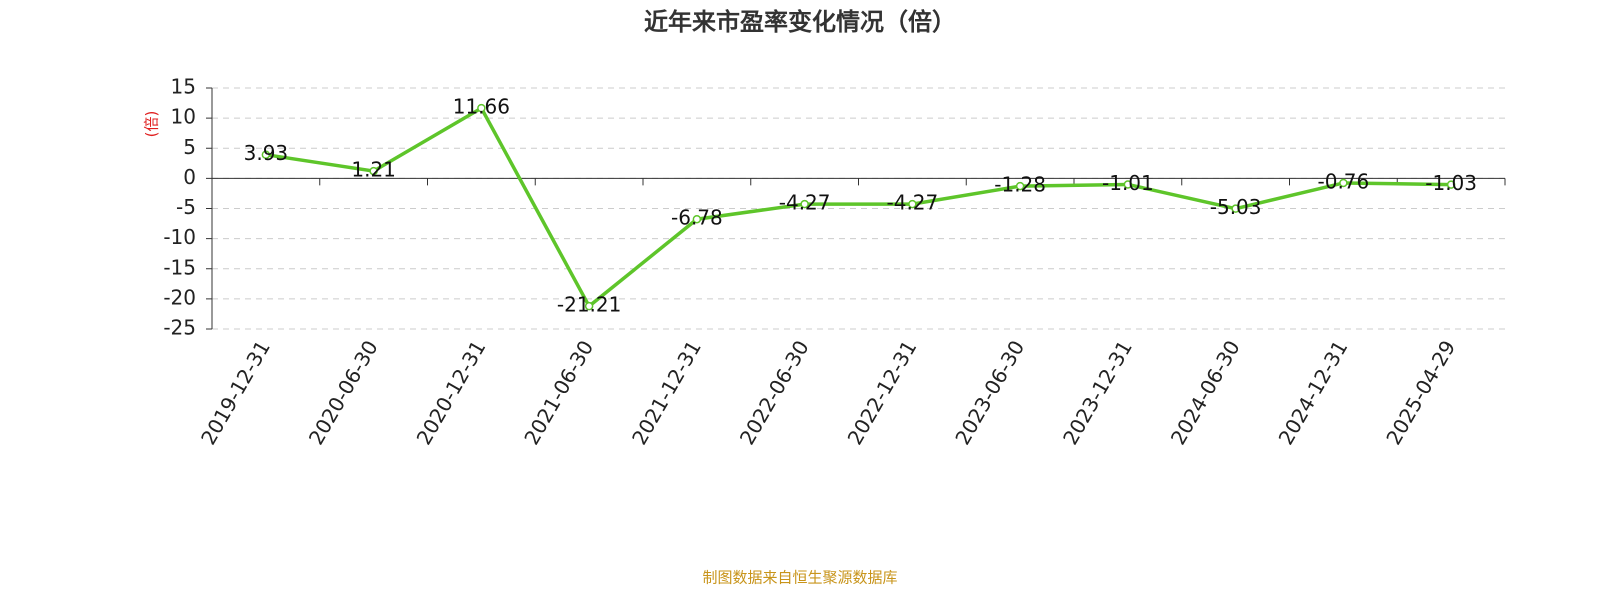 Image resolution: width=1600 pixels, height=604 pixels. Describe the element at coordinates (451, 392) in the screenshot. I see `x-tick-label: 2020-12-31` at that location.